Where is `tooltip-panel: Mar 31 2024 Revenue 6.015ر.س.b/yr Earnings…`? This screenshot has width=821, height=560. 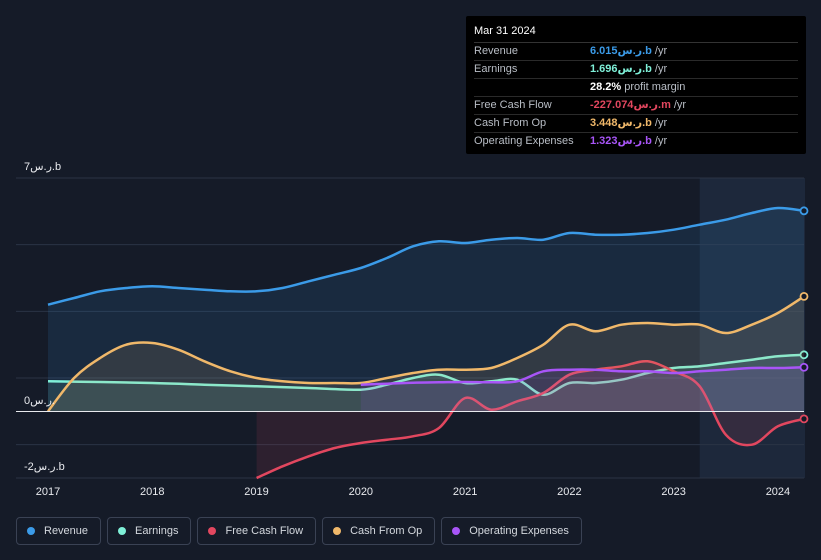 tooltip-panel: Mar 31 2024 Revenue 6.015ر.س.b/yr Earnings… is located at coordinates (636, 85).